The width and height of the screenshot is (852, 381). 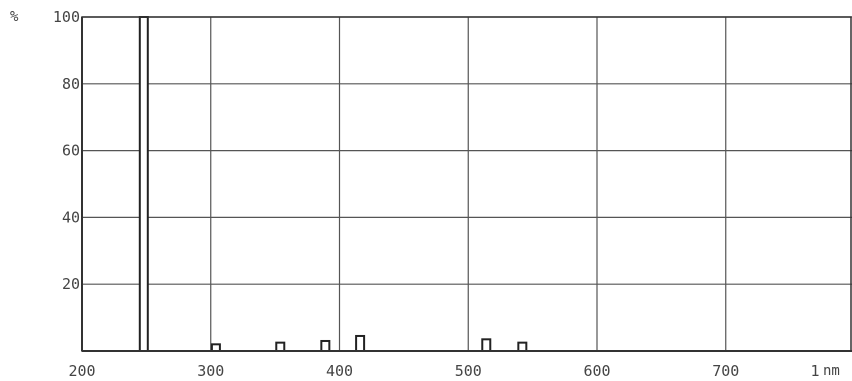 What do you see at coordinates (71, 217) in the screenshot?
I see `y-tick-label: 40` at bounding box center [71, 217].